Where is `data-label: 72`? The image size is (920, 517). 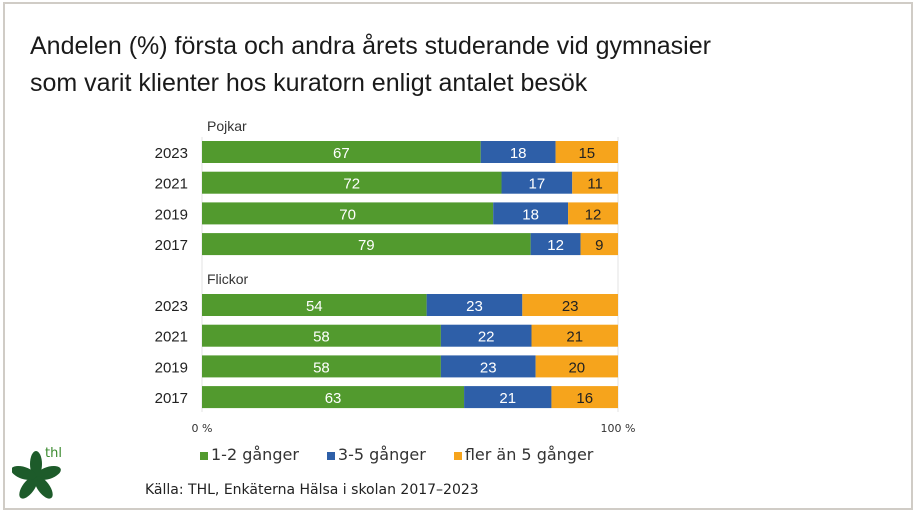 data-label: 72 is located at coordinates (351, 184).